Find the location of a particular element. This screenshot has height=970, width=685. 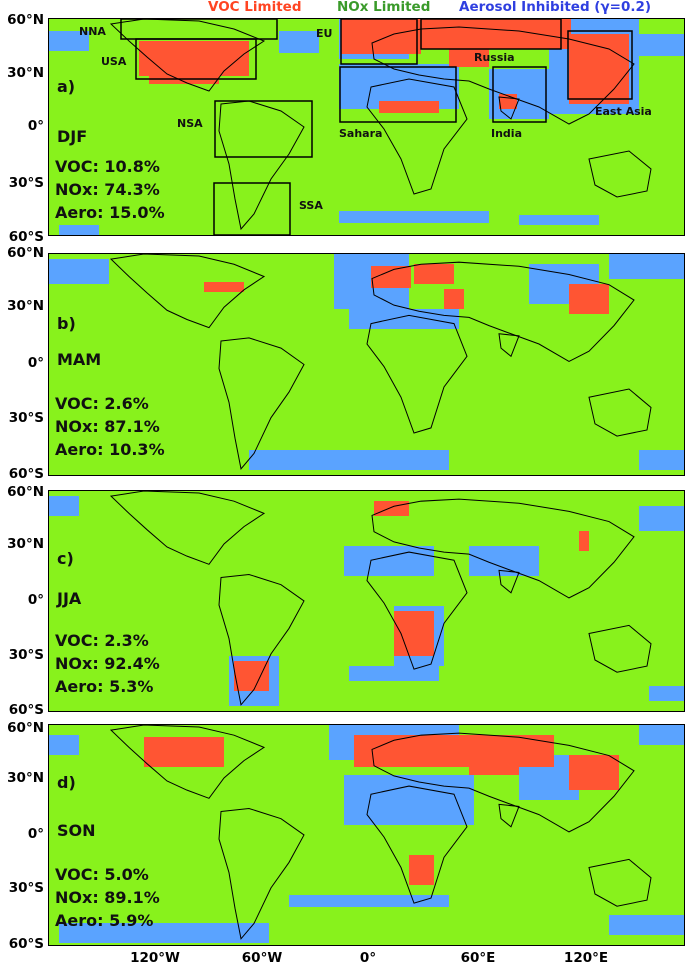

lon-tick: 0° is located at coordinates (368, 958).